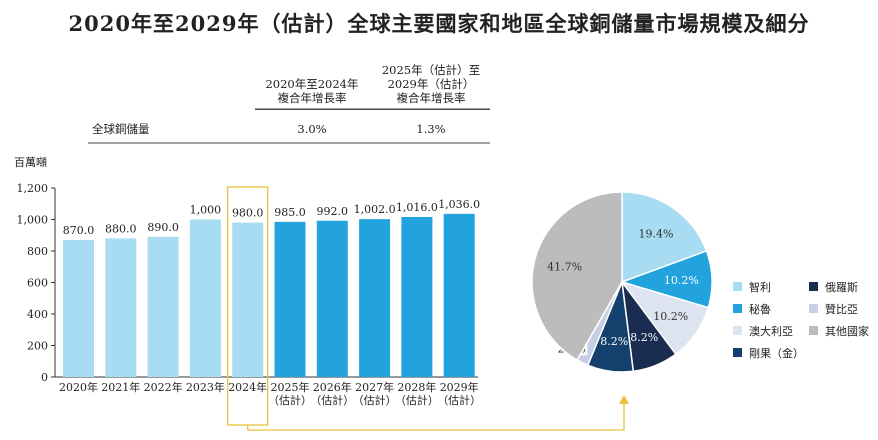  What do you see at coordinates (430, 129) in the screenshot?
I see `cagr-col2-value: 1.3%` at bounding box center [430, 129].